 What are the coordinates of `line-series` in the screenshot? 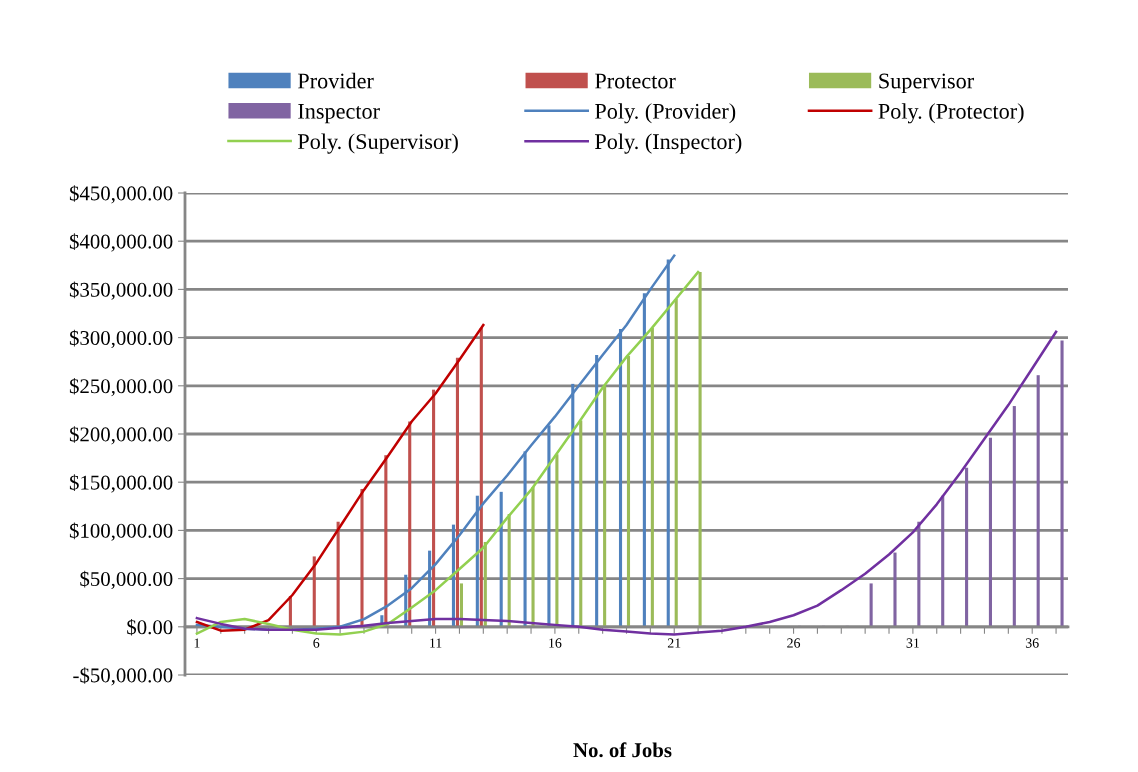 It's located at (340, 477).